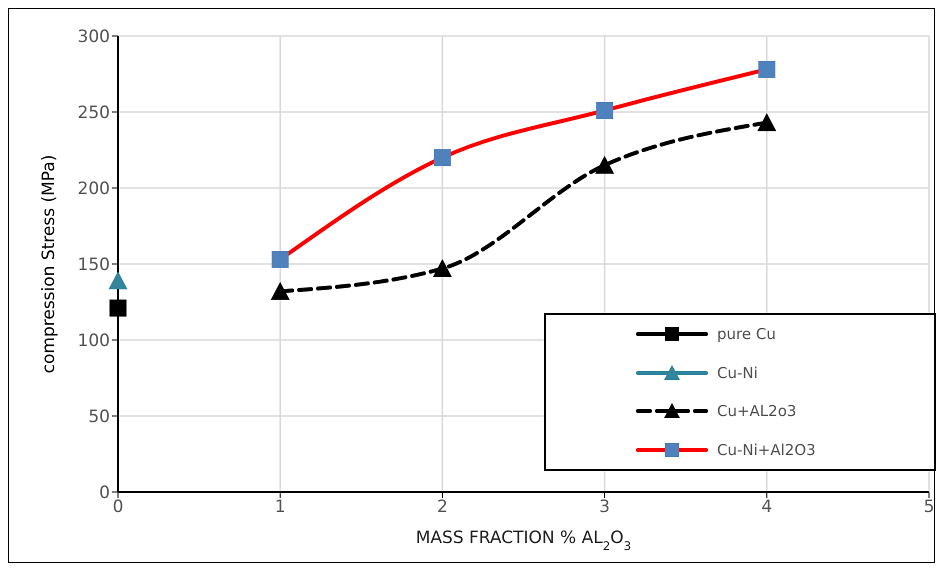 The image size is (943, 571). What do you see at coordinates (94, 265) in the screenshot?
I see `y-tick-label: 150` at bounding box center [94, 265].